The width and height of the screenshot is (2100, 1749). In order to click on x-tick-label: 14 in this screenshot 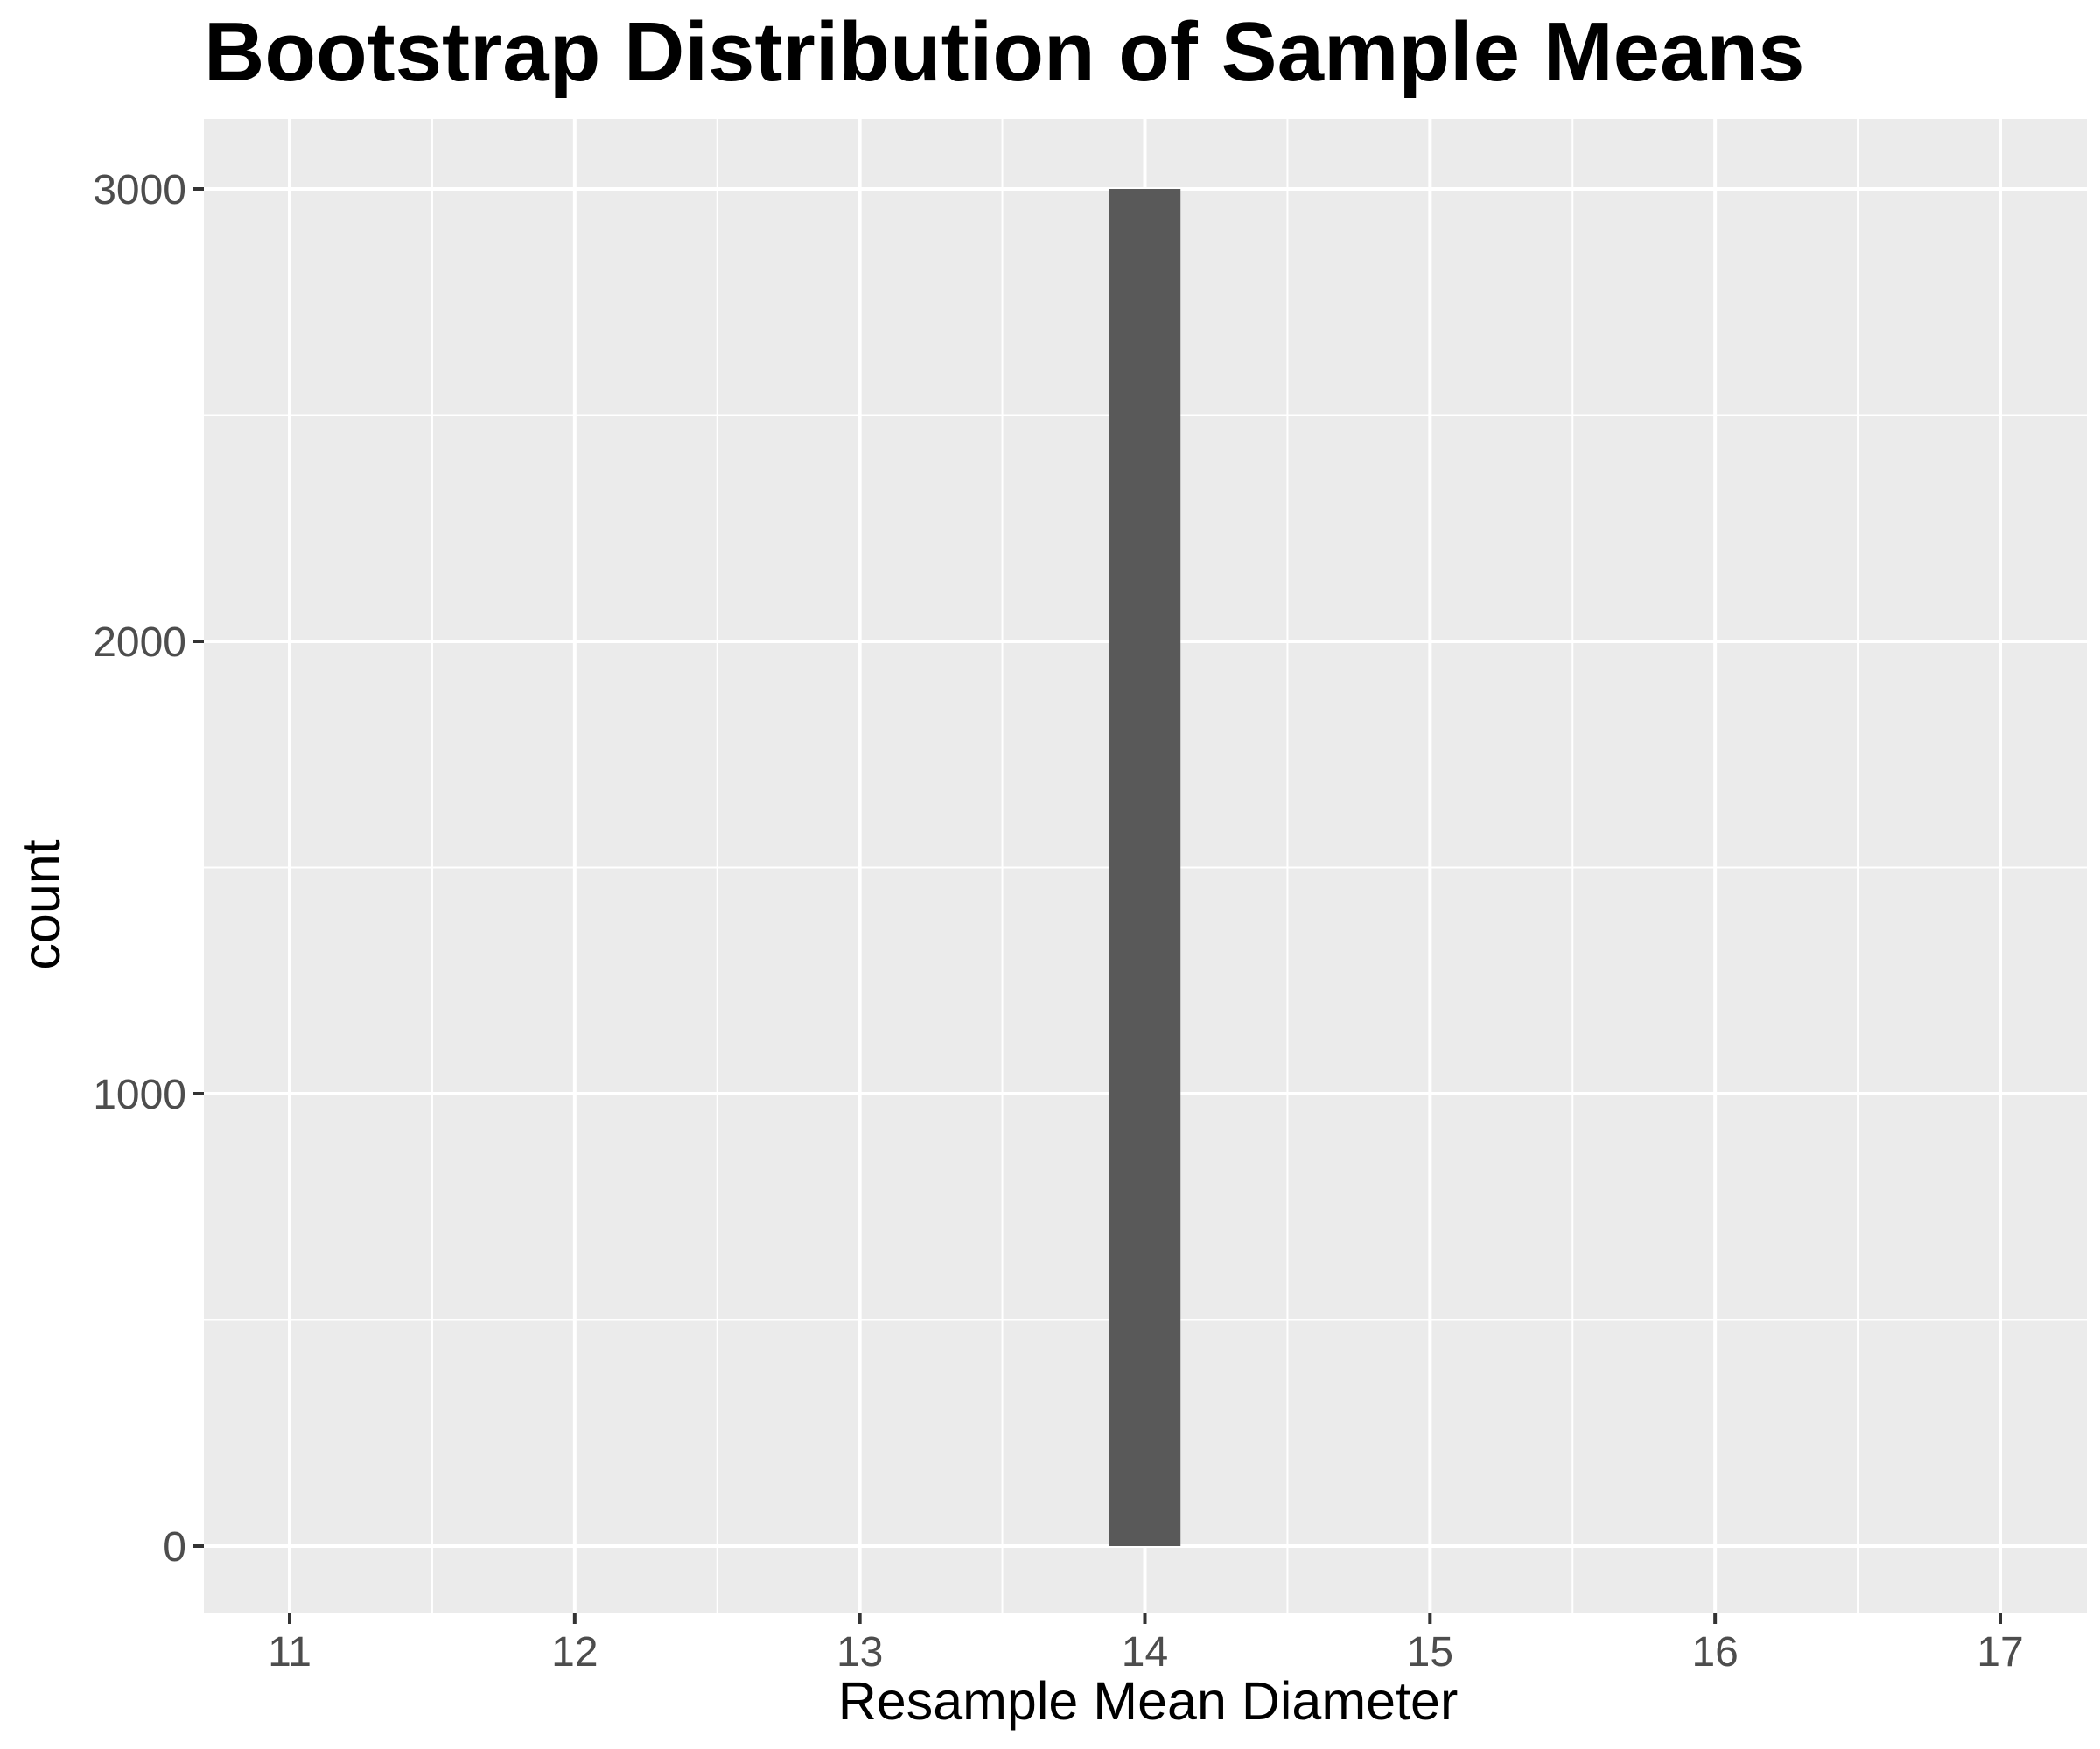, I will do `click(1145, 1652)`.